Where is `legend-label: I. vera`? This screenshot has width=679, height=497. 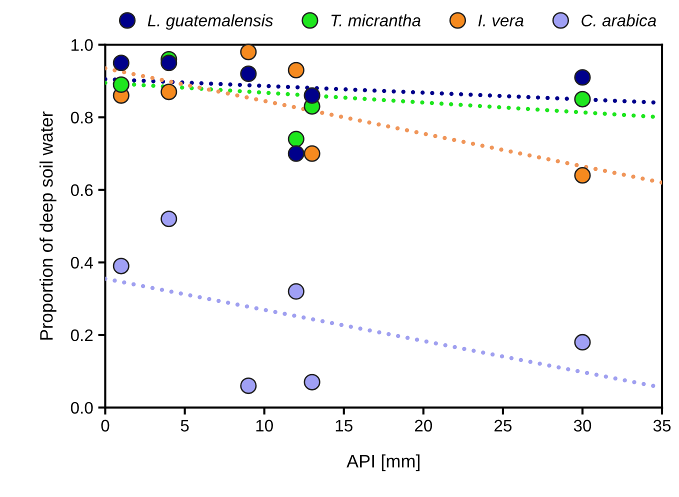 legend-label: I. vera is located at coordinates (501, 20).